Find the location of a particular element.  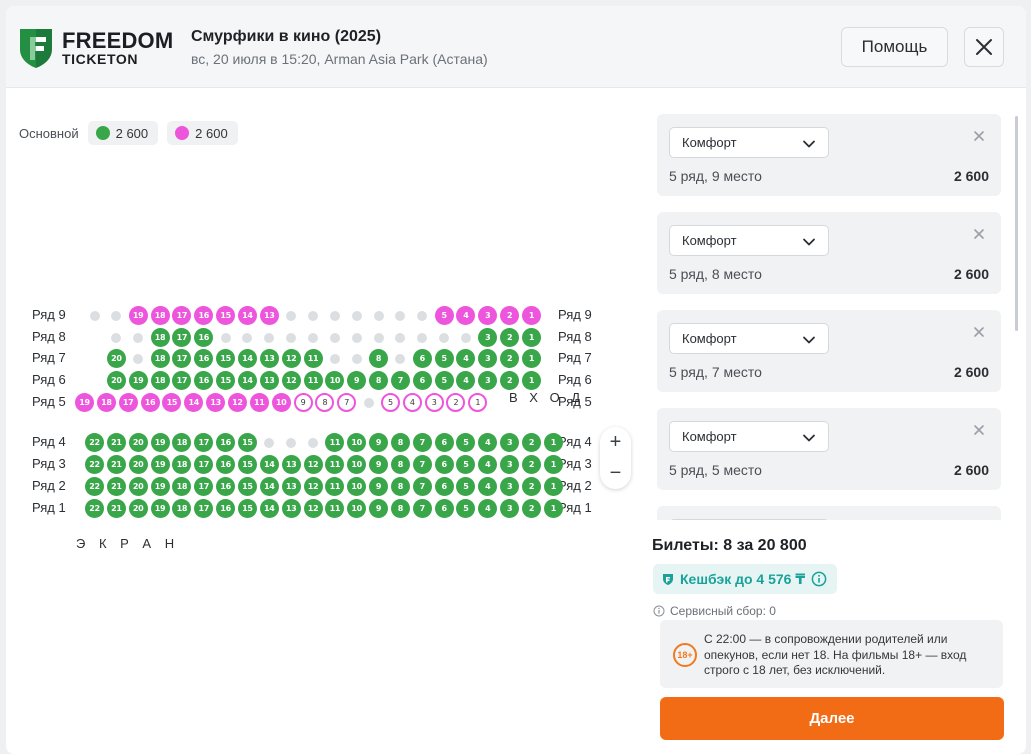

legend-chip-pink: 2 600 is located at coordinates (202, 133).